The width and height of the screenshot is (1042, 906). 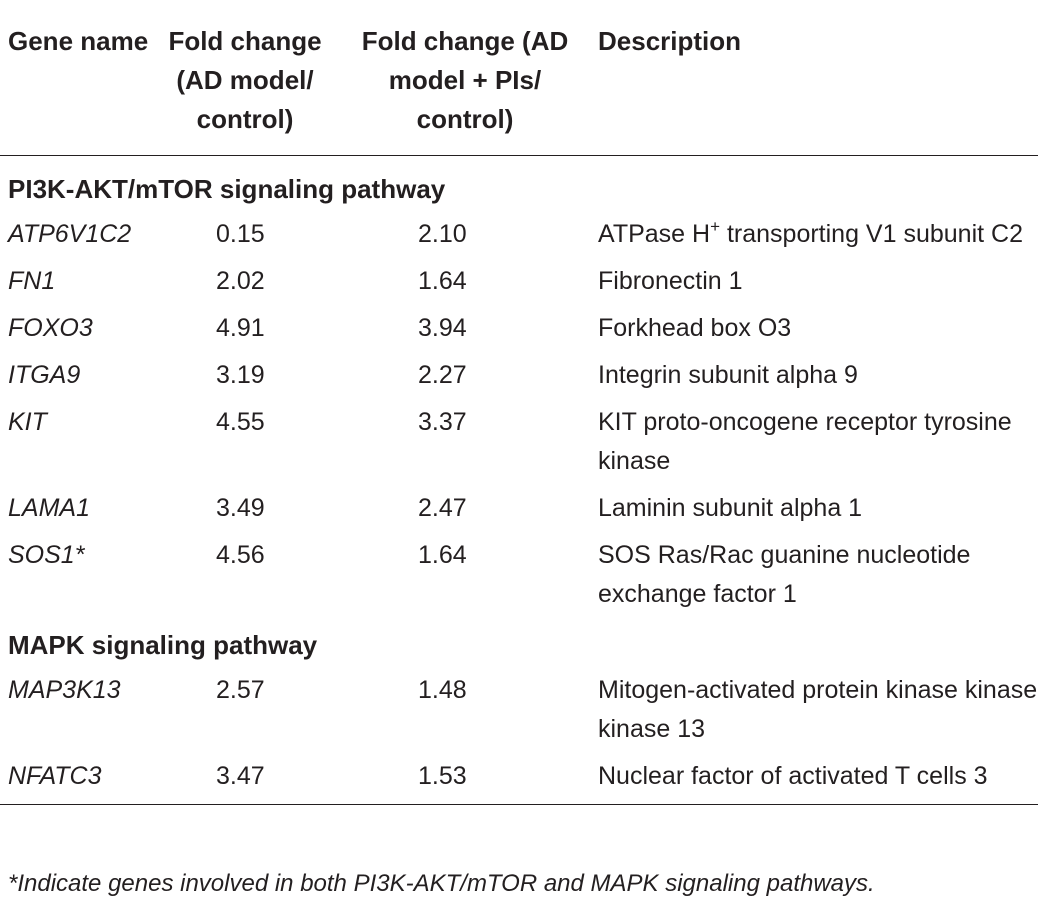 I want to click on header-fold-change-ad-pis: Fold change (AD model + PIs/ control), so click(x=465, y=89).